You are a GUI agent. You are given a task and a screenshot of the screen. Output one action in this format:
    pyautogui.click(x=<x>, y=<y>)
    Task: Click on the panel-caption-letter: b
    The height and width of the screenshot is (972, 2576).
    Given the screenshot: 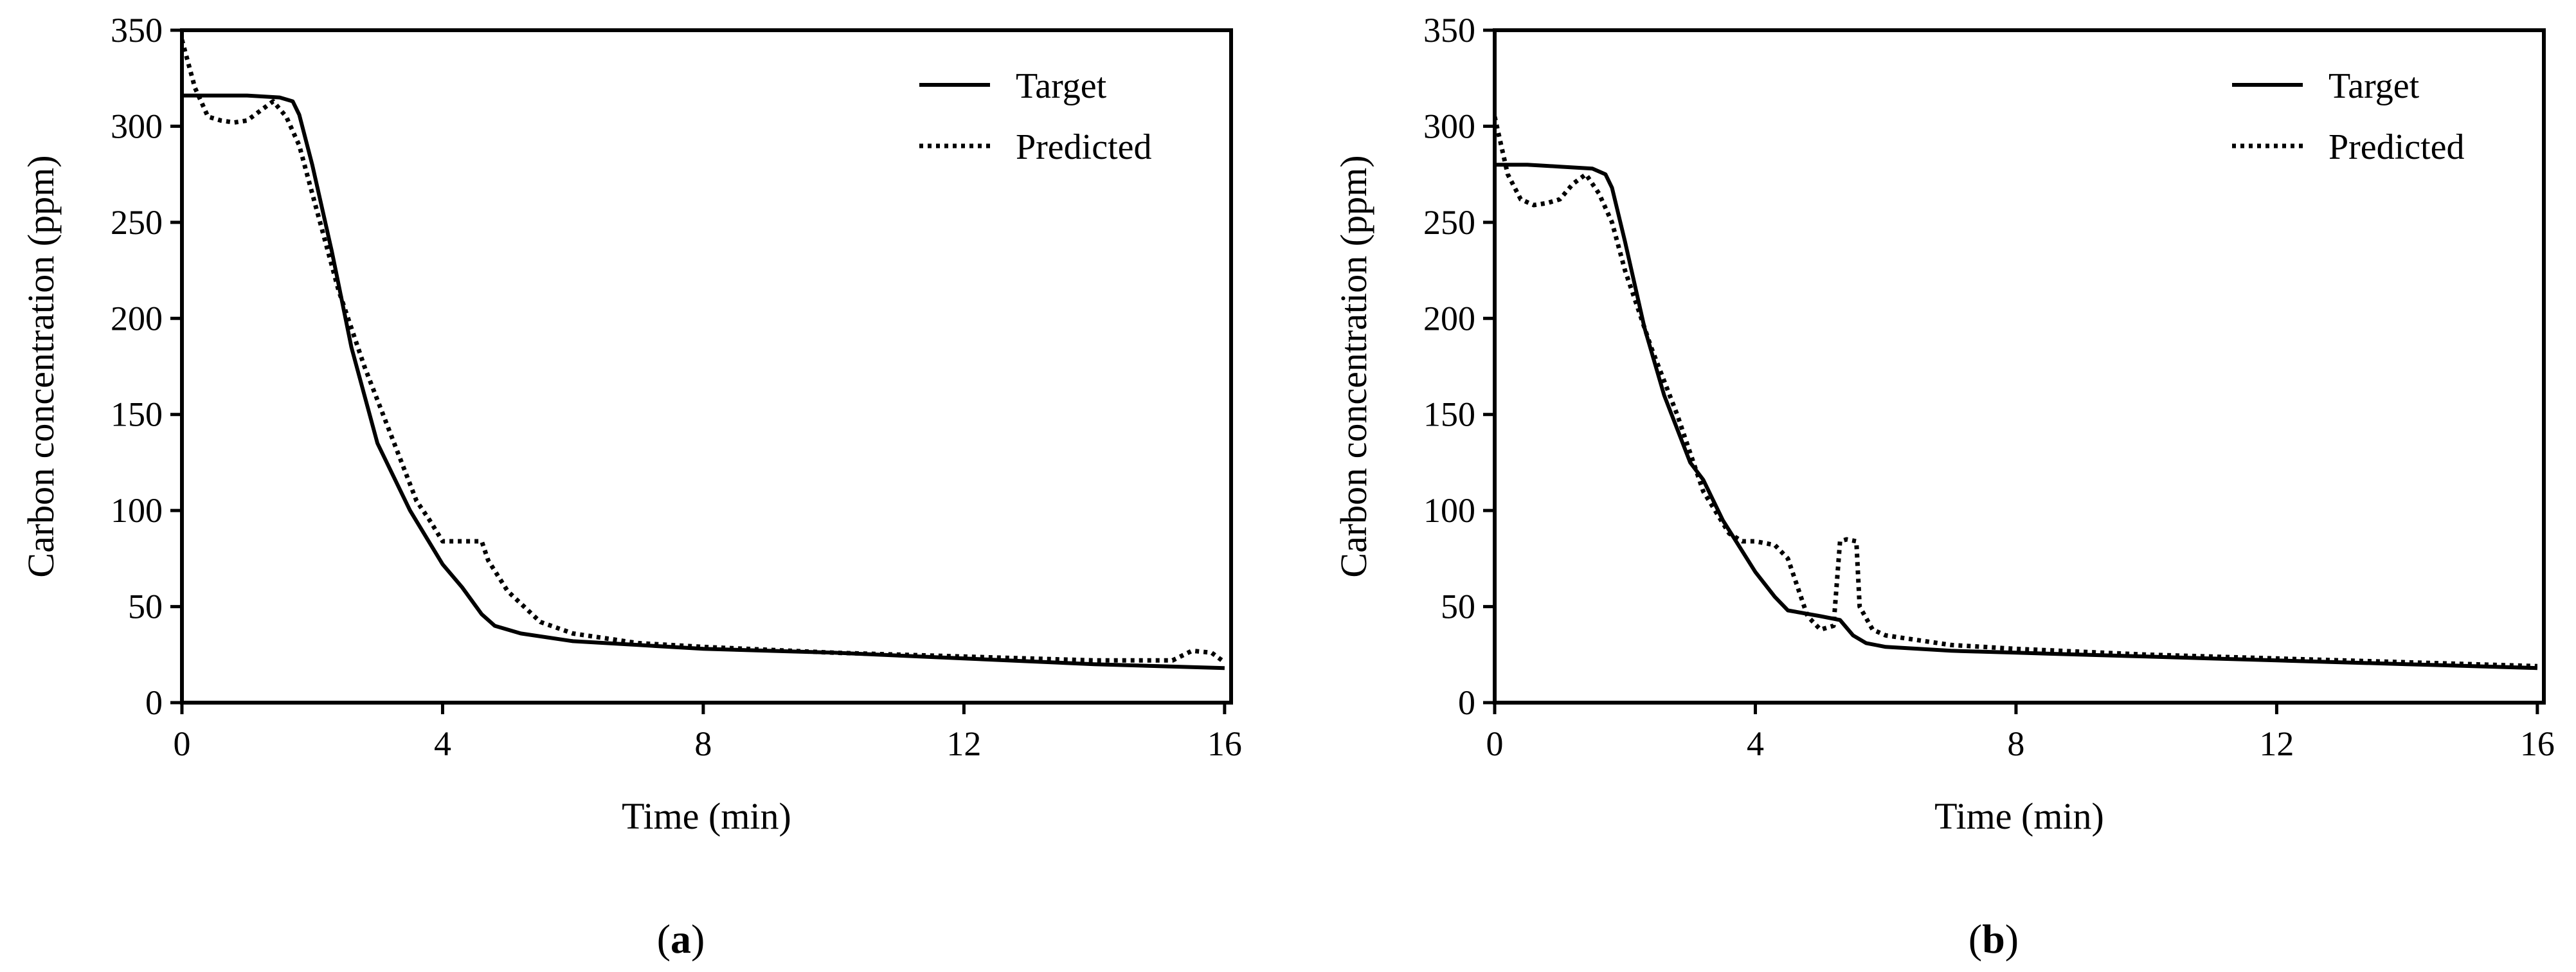 What is the action you would take?
    pyautogui.click(x=1993, y=939)
    